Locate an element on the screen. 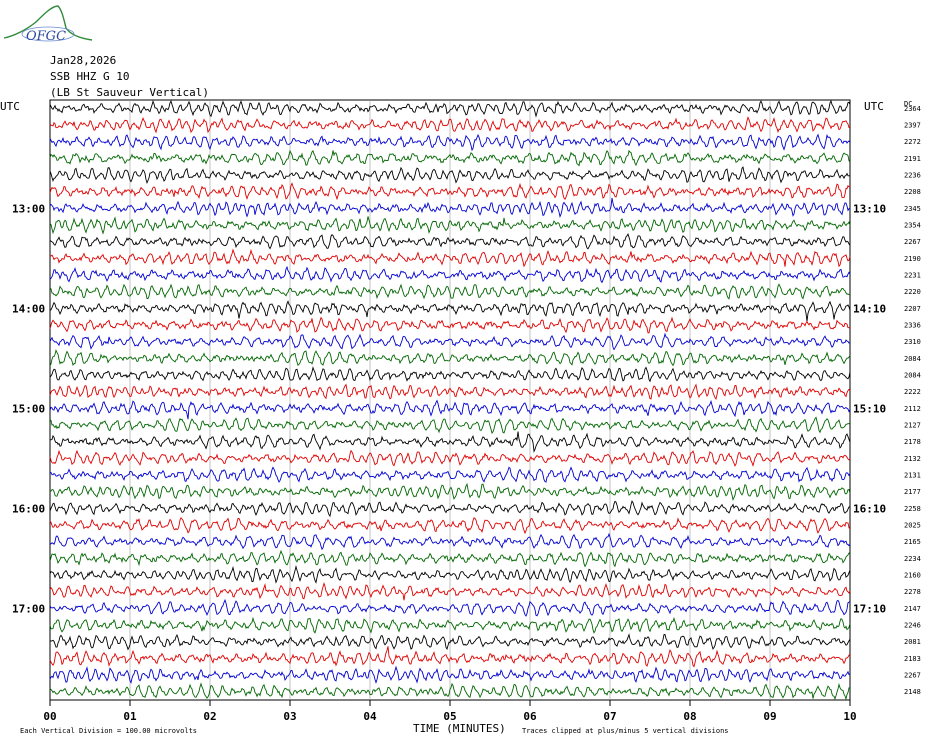  dc-offset-label: 2025 is located at coordinates (912, 526).